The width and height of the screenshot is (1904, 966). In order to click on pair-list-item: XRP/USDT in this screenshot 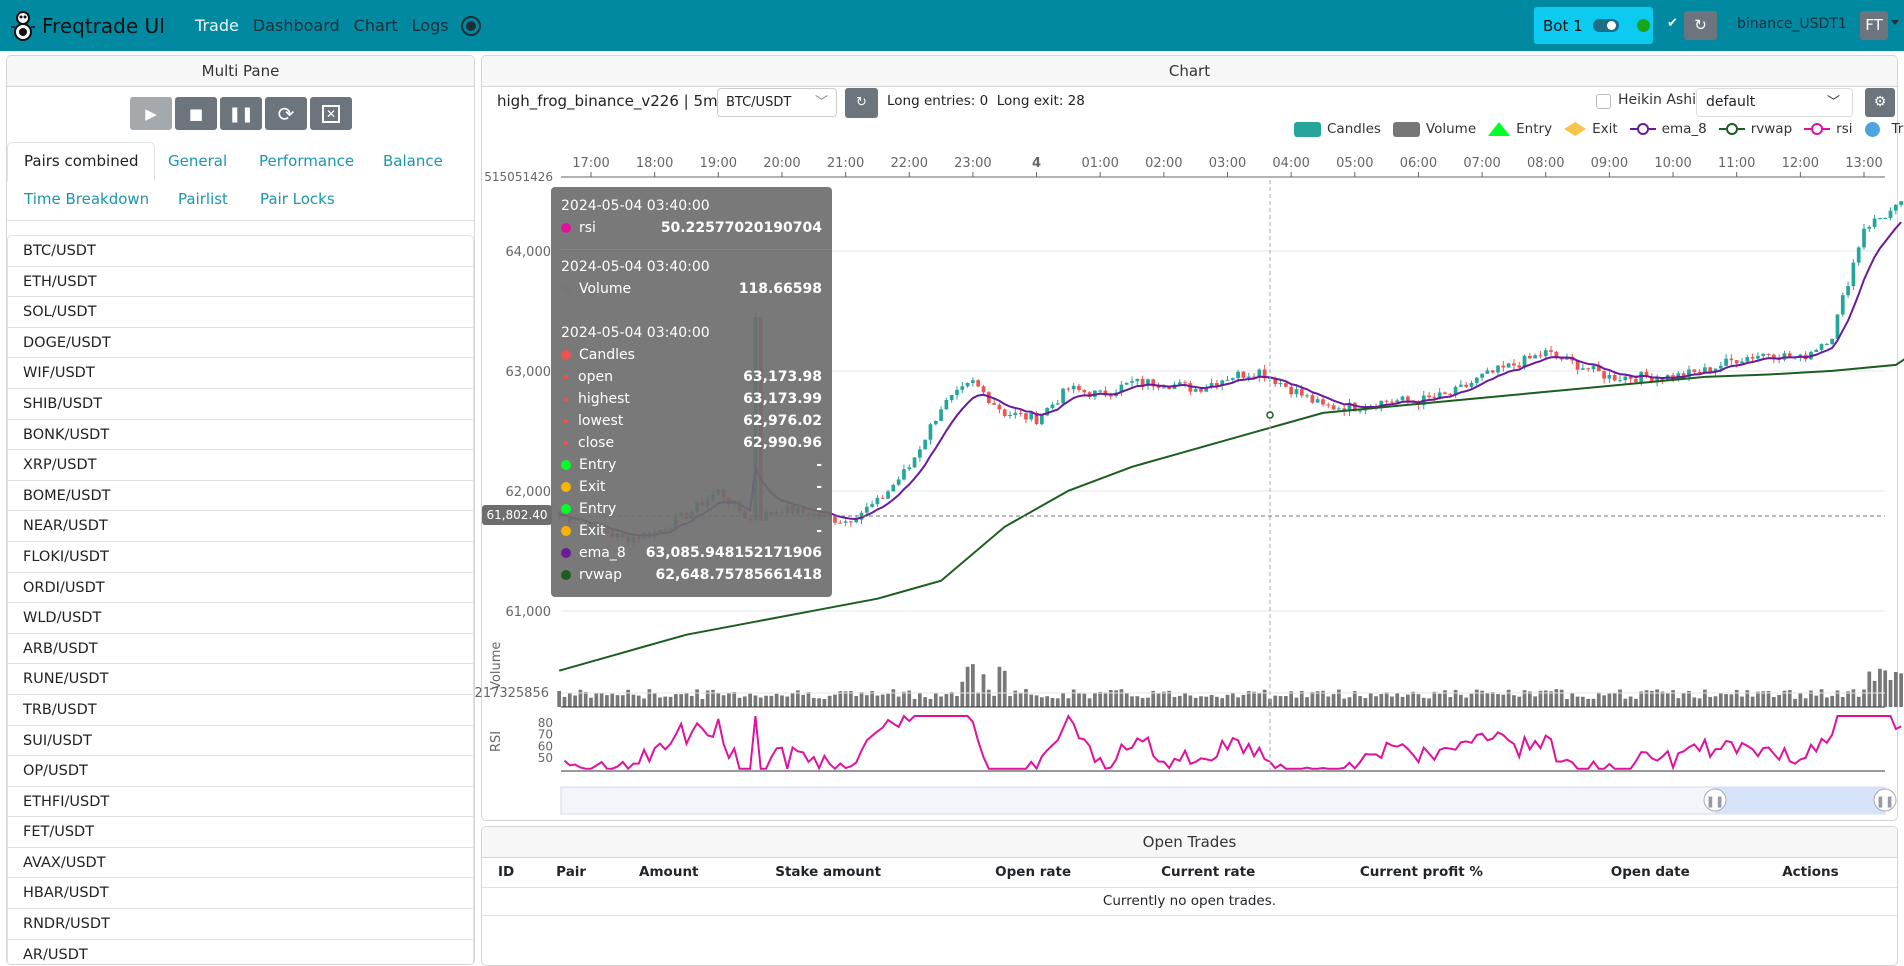, I will do `click(240, 465)`.